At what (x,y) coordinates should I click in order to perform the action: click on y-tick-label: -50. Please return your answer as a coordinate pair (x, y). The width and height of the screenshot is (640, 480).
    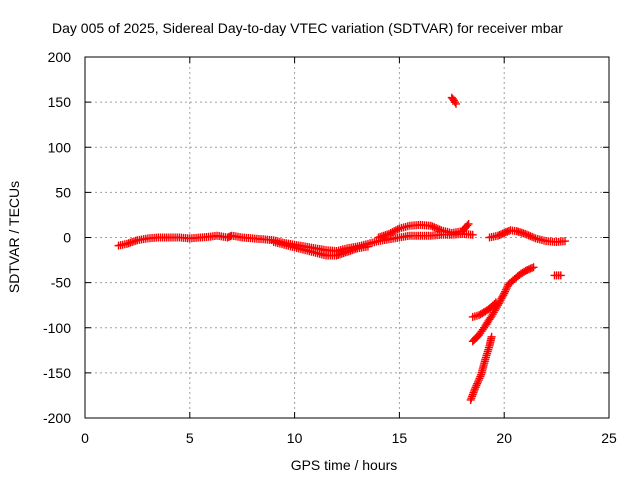
    Looking at the image, I should click on (61, 283).